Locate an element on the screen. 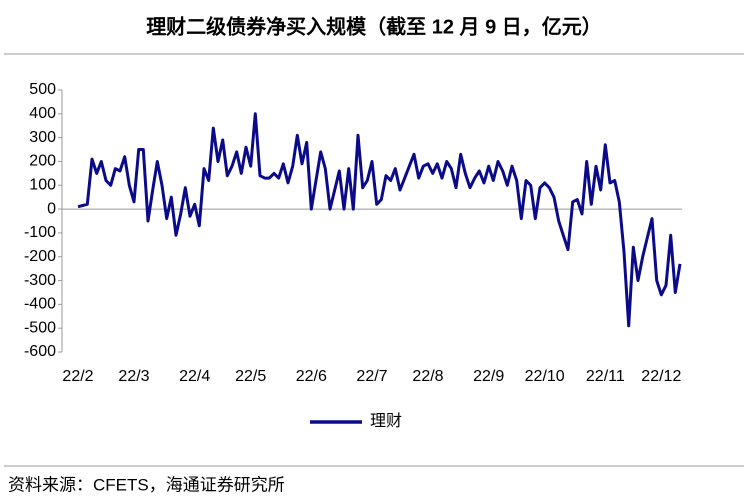  y-tick-label: -300 is located at coordinates (40, 280).